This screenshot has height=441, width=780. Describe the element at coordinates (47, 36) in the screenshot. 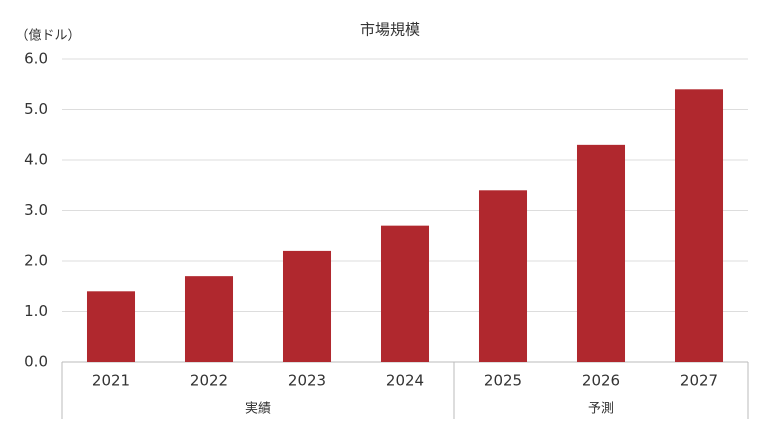

I see `y-axis-label: （億ドル）` at that location.